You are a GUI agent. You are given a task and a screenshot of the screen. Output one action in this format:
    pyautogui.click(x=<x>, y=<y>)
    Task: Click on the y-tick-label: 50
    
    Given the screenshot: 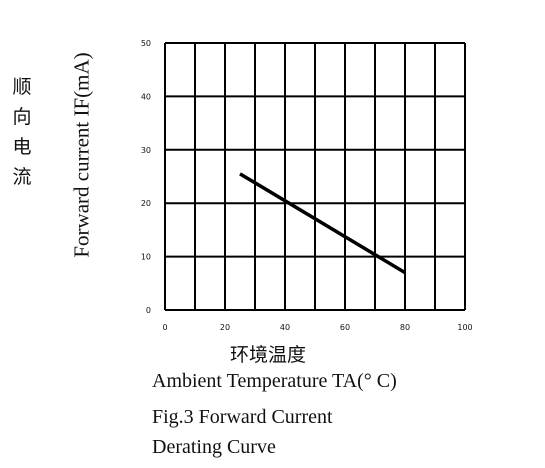 What is the action you would take?
    pyautogui.click(x=146, y=43)
    